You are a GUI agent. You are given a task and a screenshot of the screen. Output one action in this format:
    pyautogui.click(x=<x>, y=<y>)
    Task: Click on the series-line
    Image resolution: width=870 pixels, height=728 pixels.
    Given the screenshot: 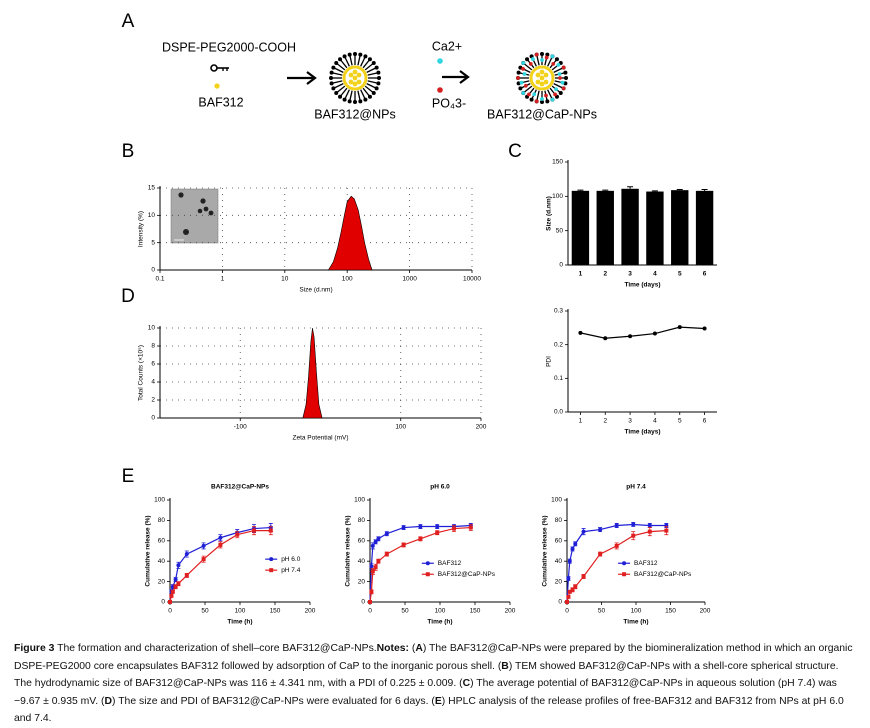 What is the action you would take?
    pyautogui.click(x=220, y=566)
    